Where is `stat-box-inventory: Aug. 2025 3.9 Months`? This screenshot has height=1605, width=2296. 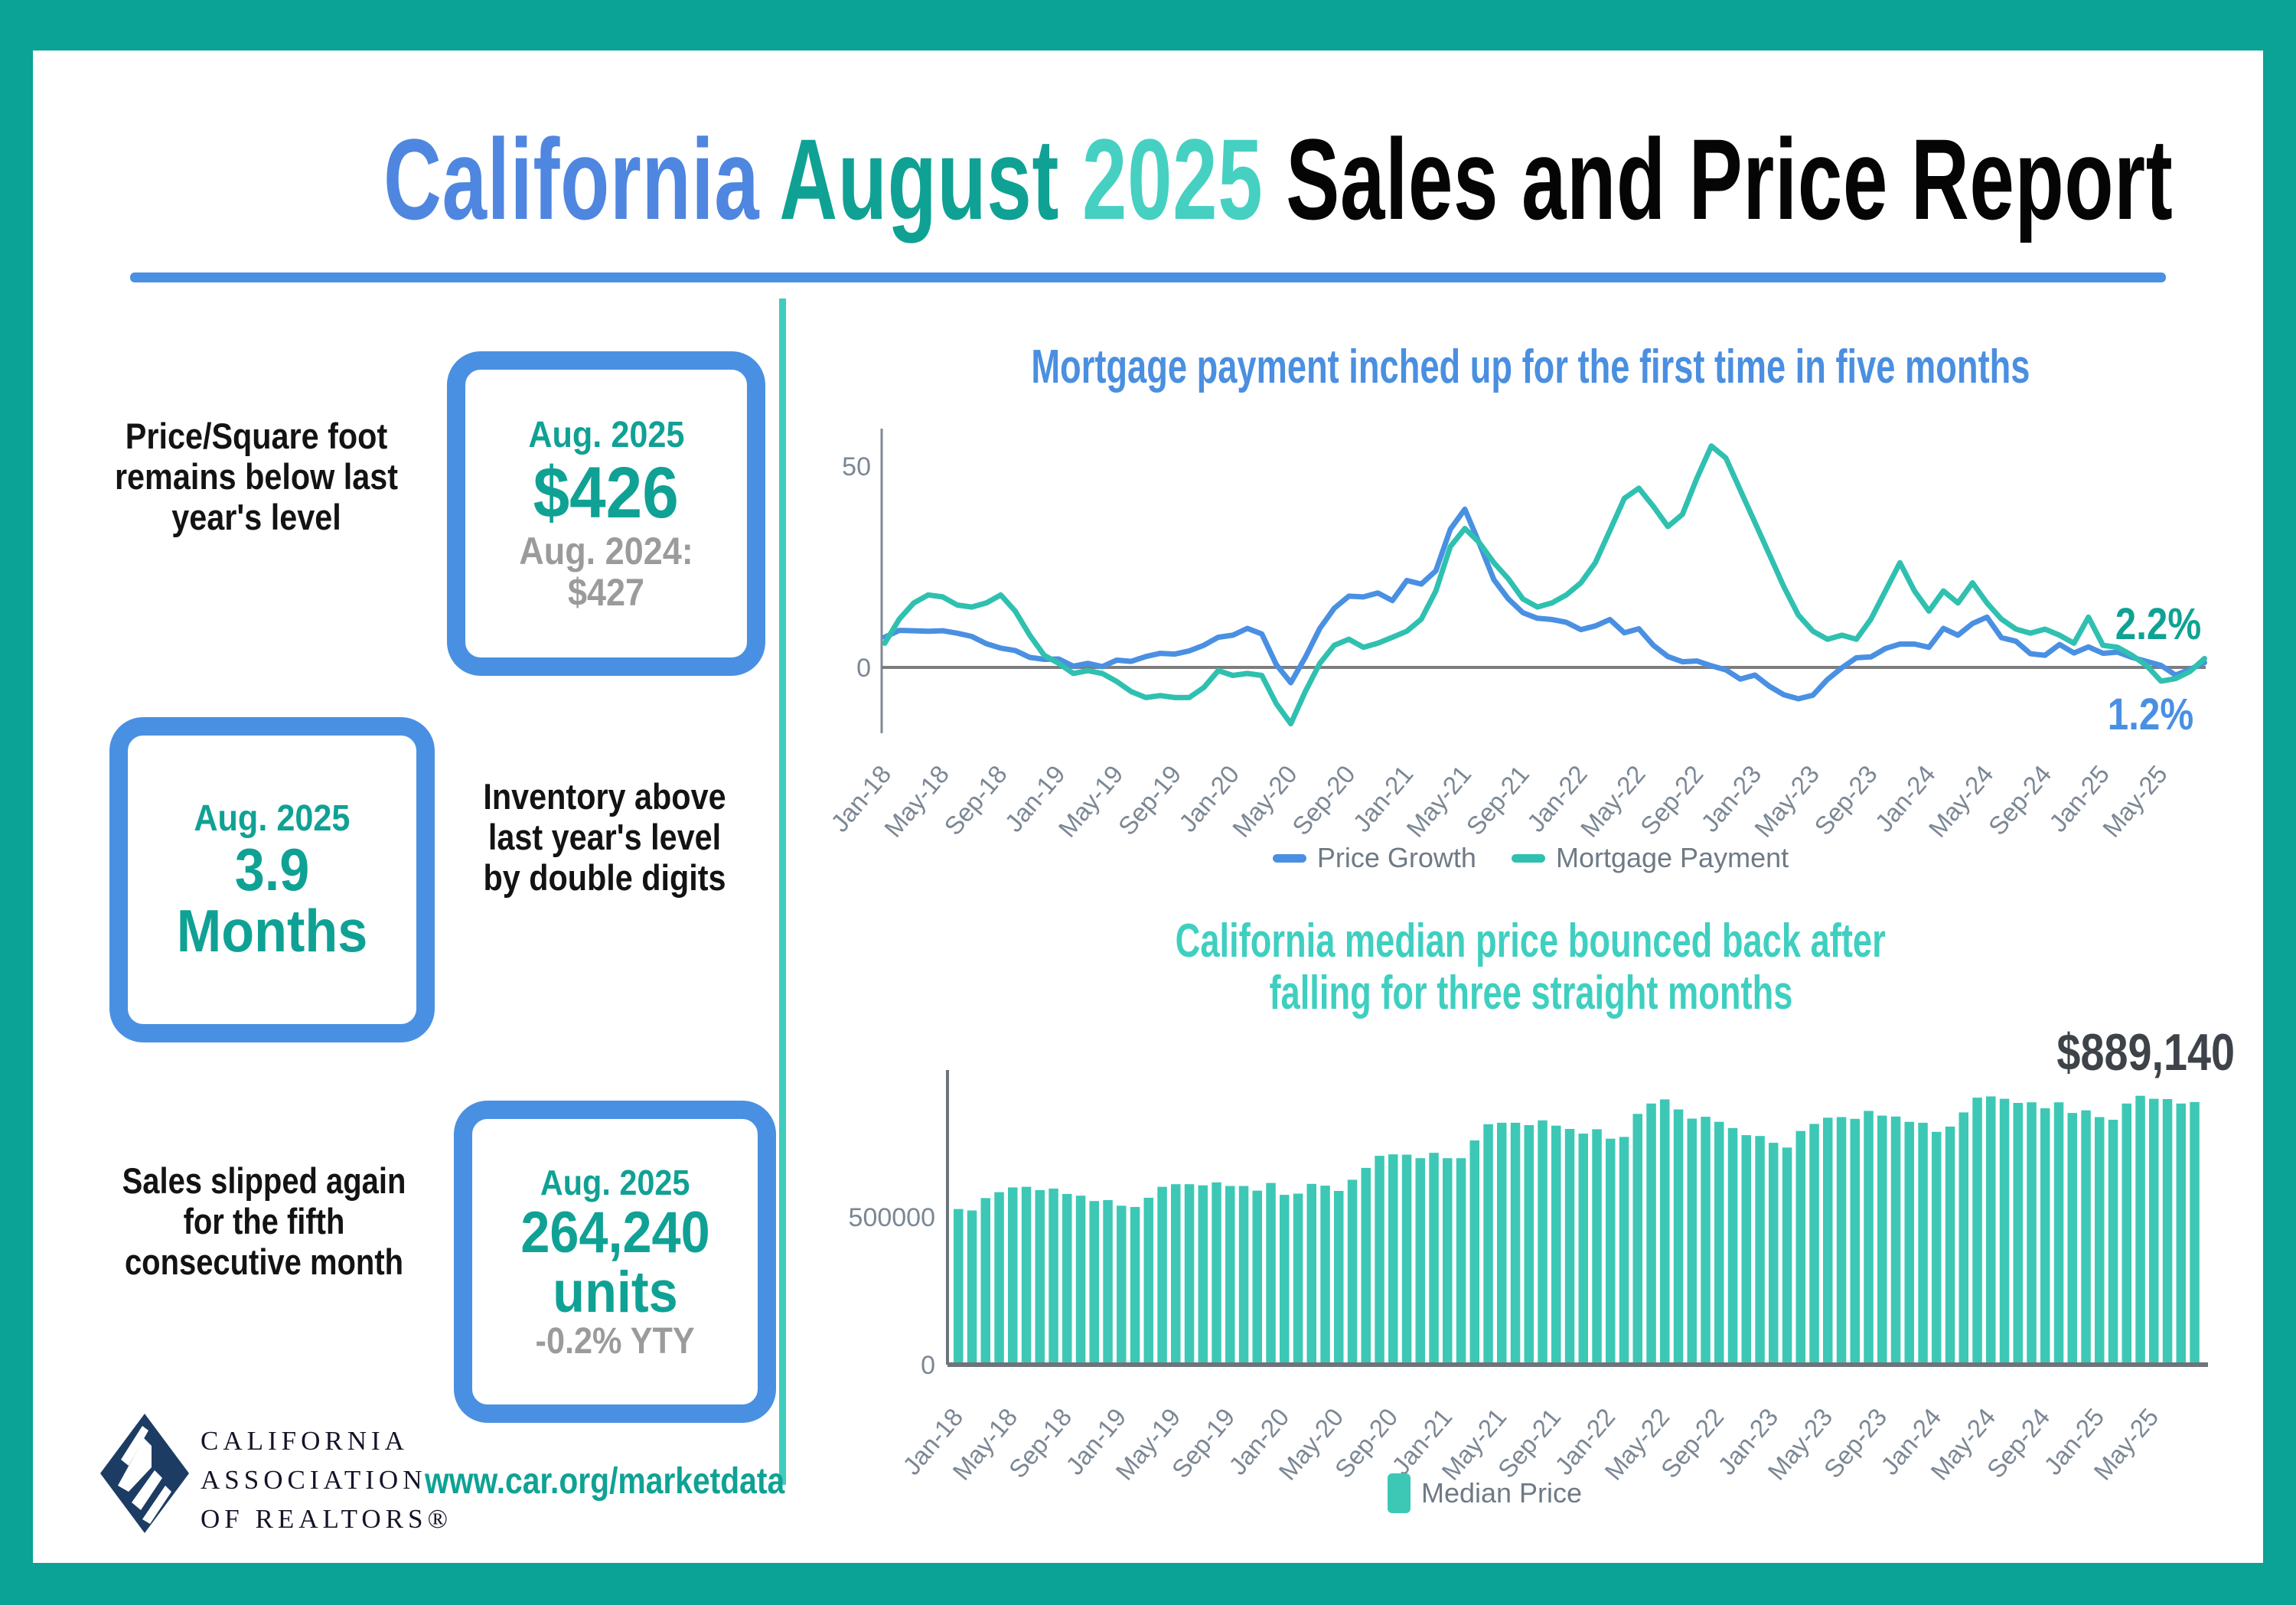
stat-box-inventory: Aug. 2025 3.9 Months is located at coordinates (272, 879).